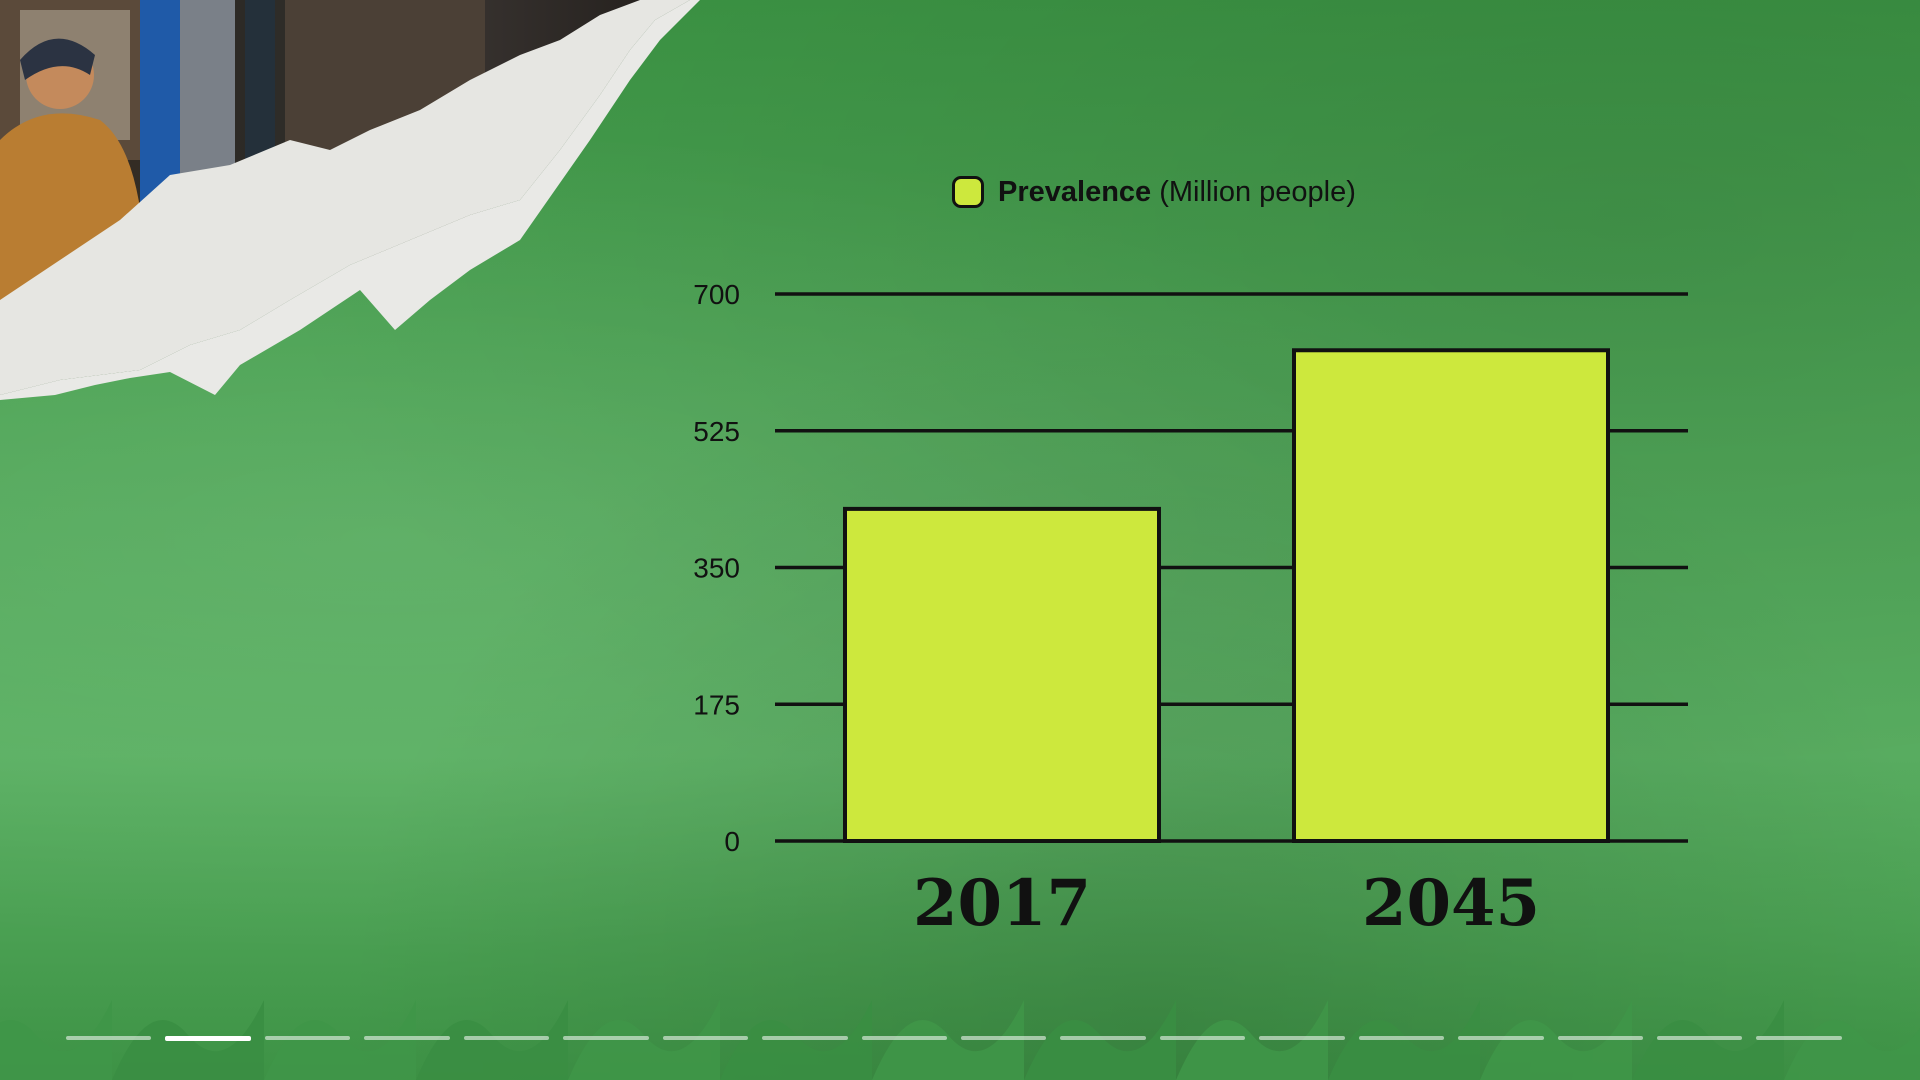 The width and height of the screenshot is (1920, 1080). I want to click on slide-progress-bar, so click(954, 1039).